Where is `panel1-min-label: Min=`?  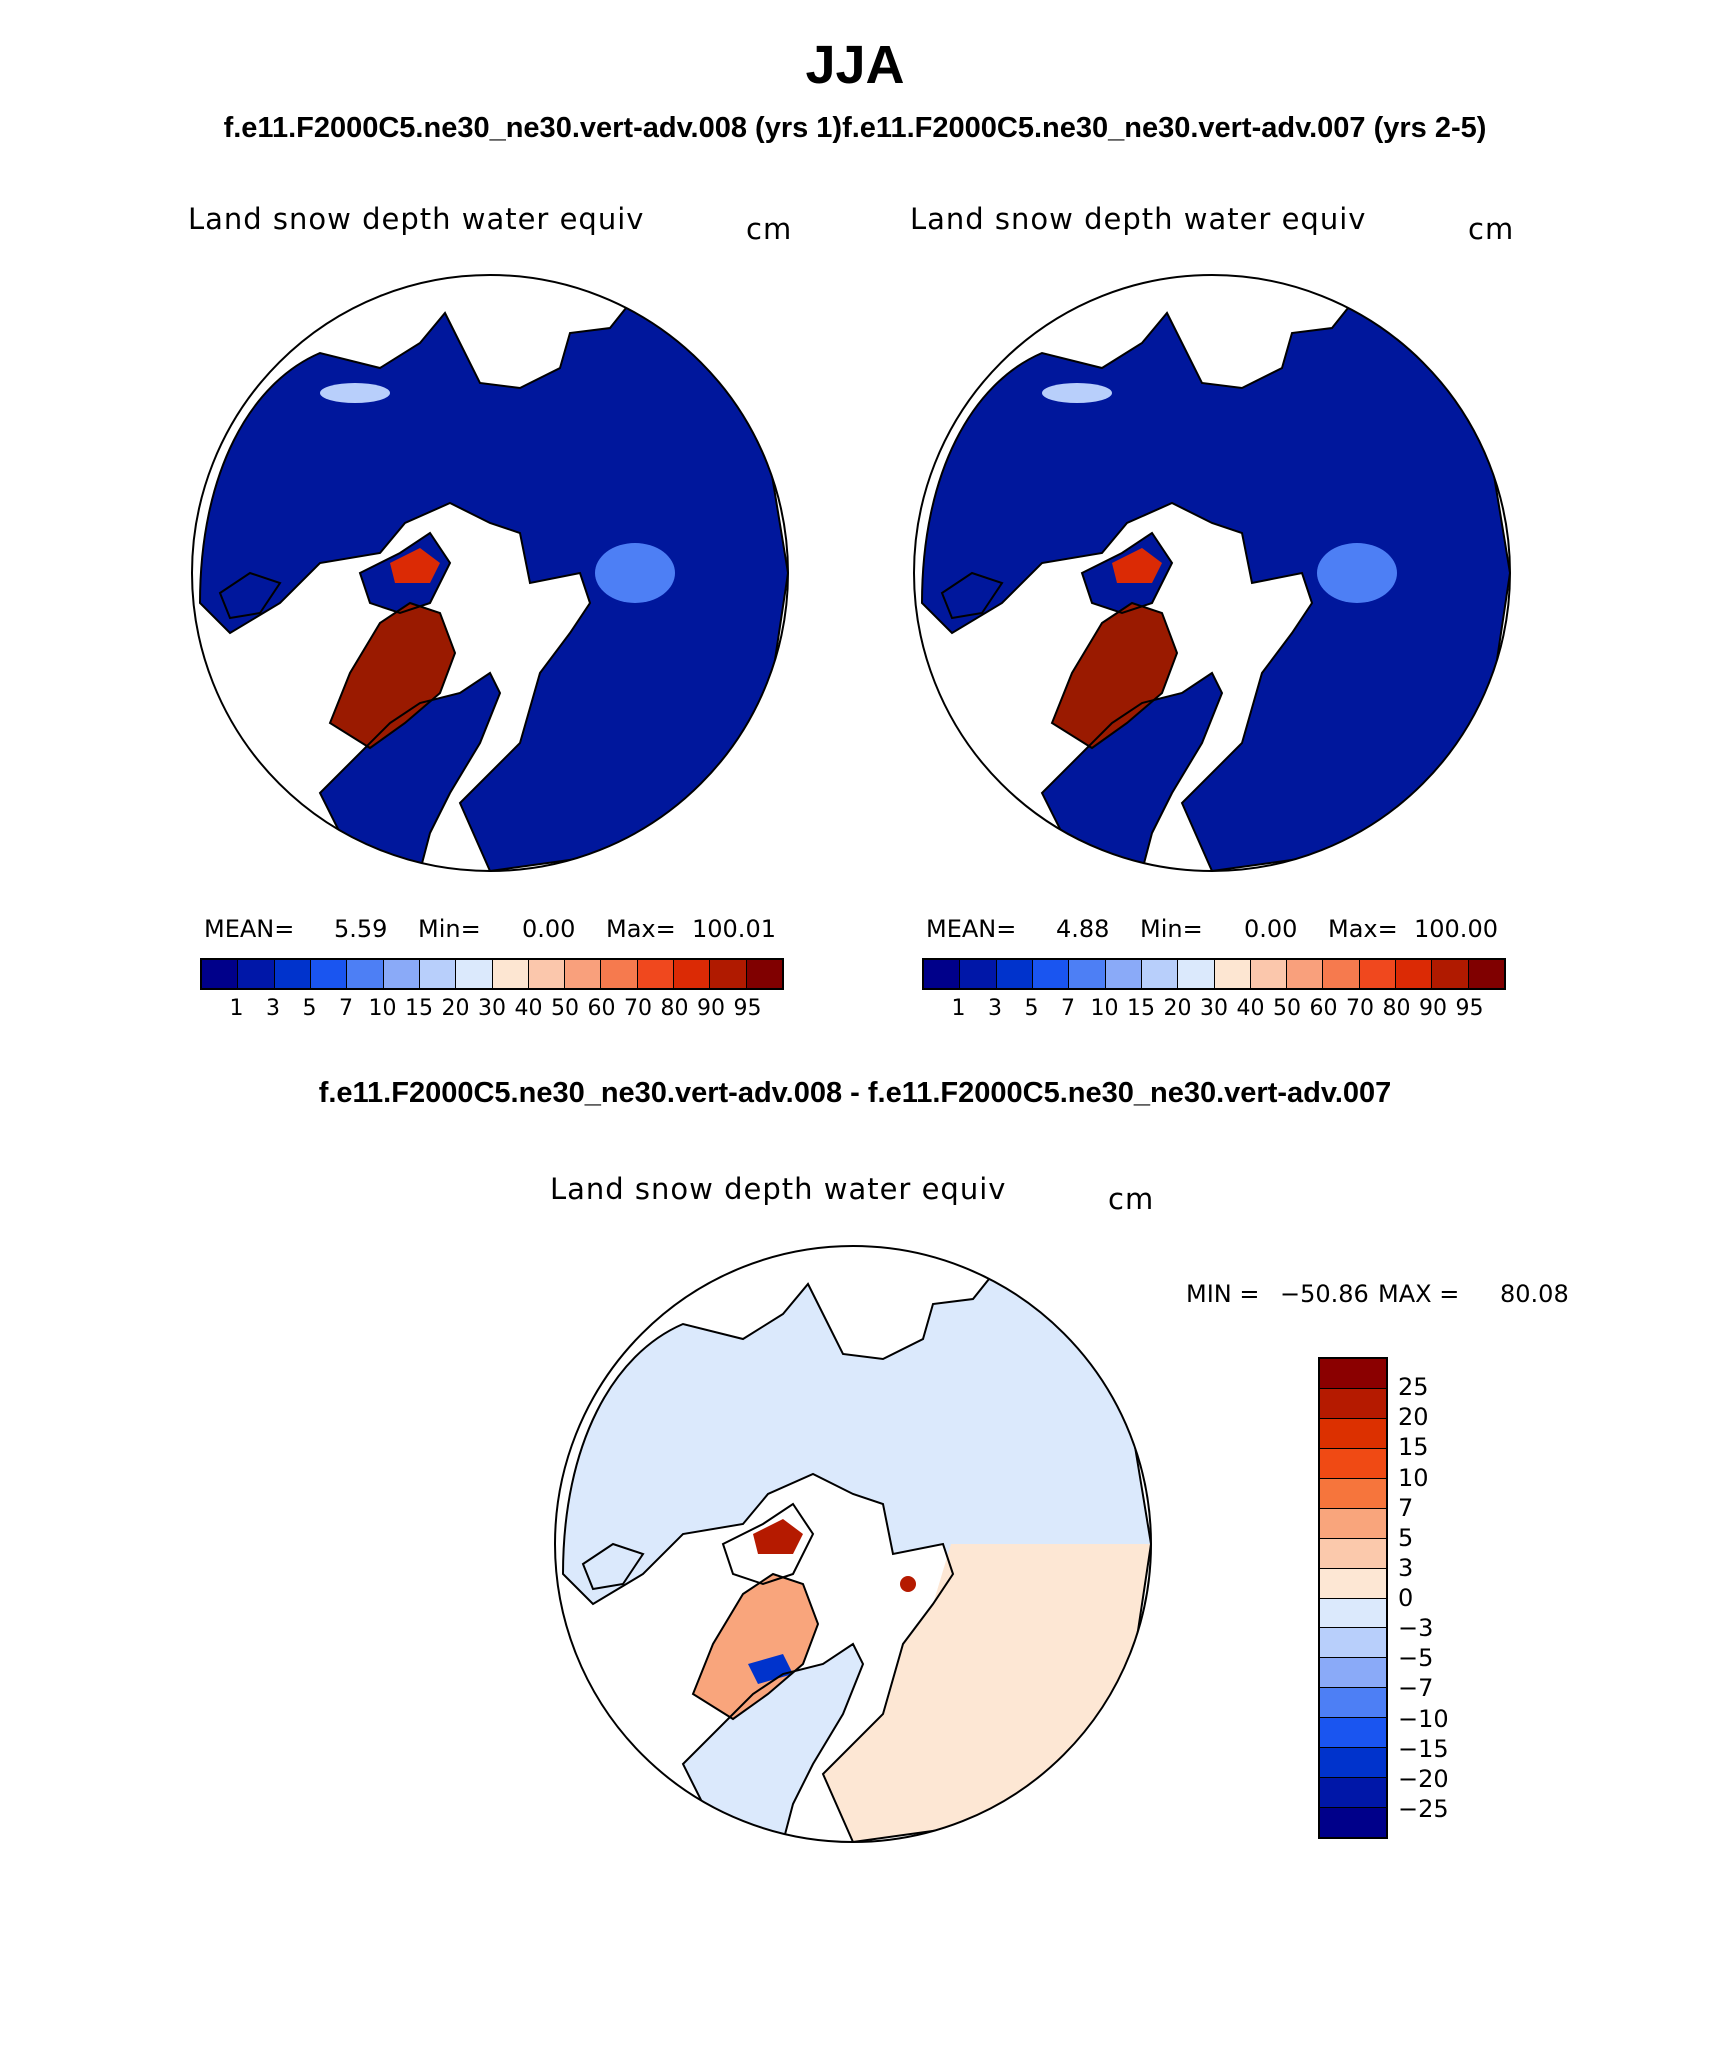 panel1-min-label: Min= is located at coordinates (449, 929).